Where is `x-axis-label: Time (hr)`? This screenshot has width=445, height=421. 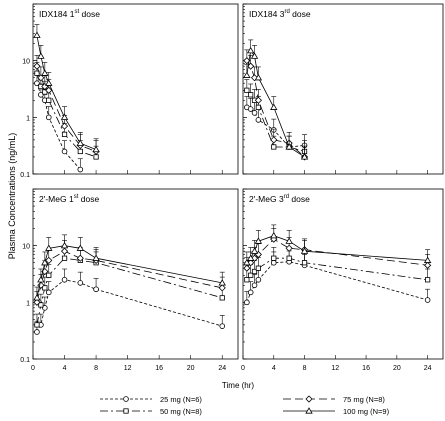
x-axis-label: Time (hr) is located at coordinates (238, 385).